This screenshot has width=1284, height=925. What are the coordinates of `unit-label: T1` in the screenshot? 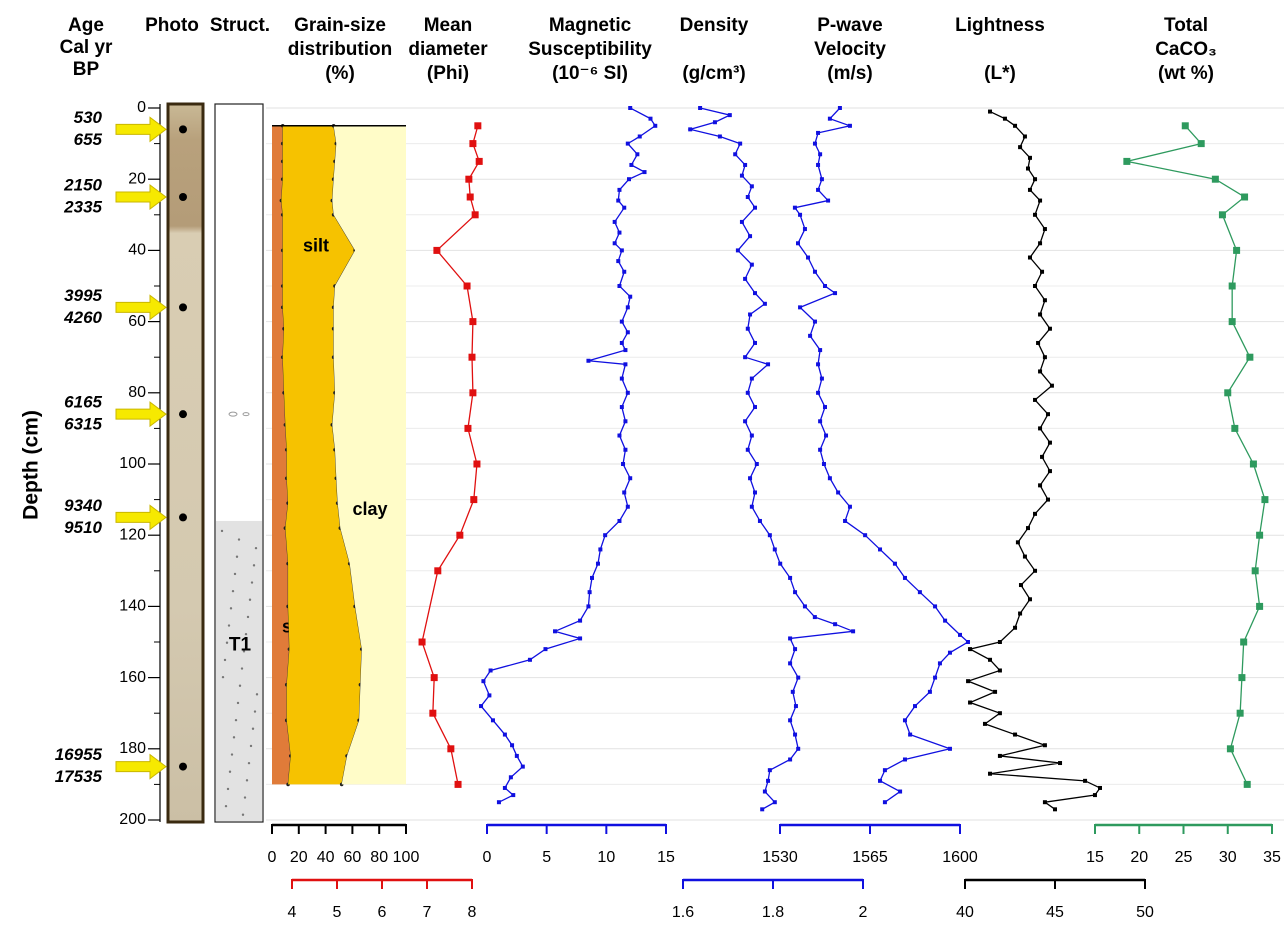 It's located at (240, 645).